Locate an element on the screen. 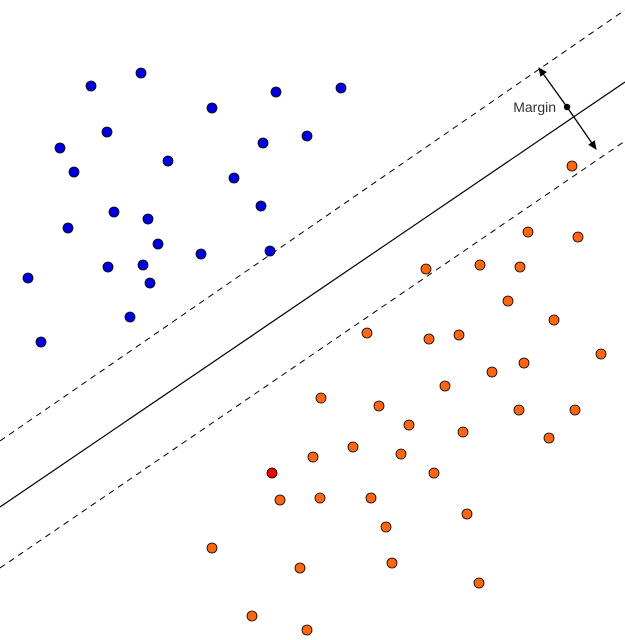  margin-arrow-up is located at coordinates (553, 87).